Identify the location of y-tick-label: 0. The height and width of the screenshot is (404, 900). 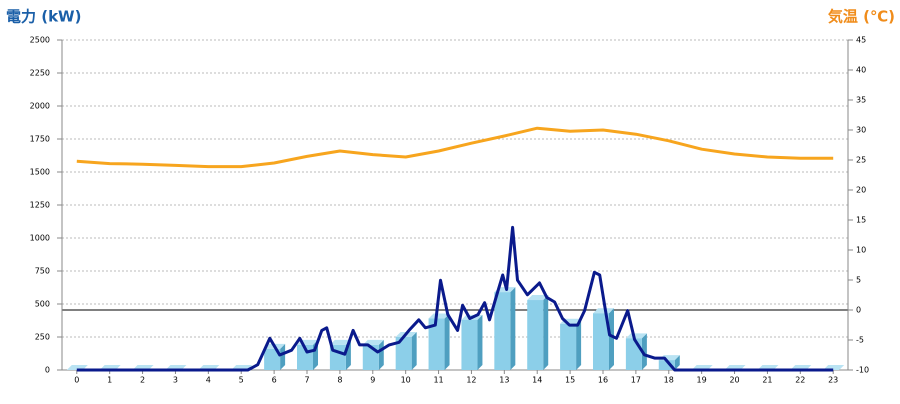
(47, 370).